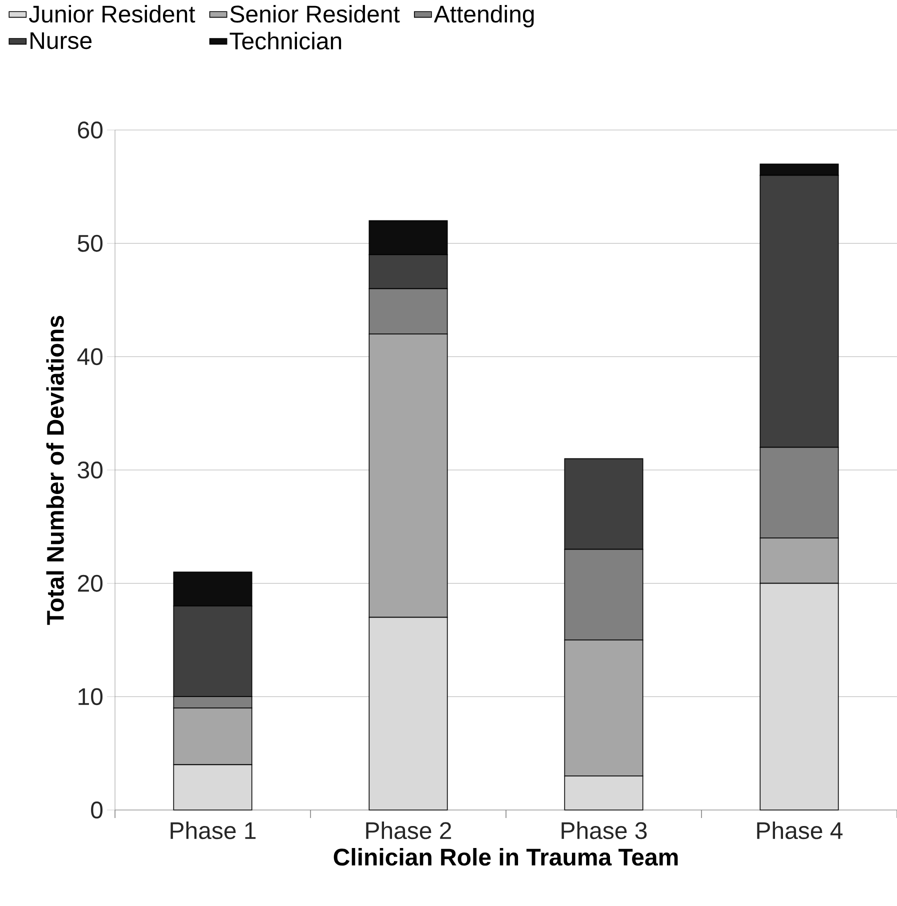 The width and height of the screenshot is (897, 906). What do you see at coordinates (90, 243) in the screenshot?
I see `y-tick-label: 50` at bounding box center [90, 243].